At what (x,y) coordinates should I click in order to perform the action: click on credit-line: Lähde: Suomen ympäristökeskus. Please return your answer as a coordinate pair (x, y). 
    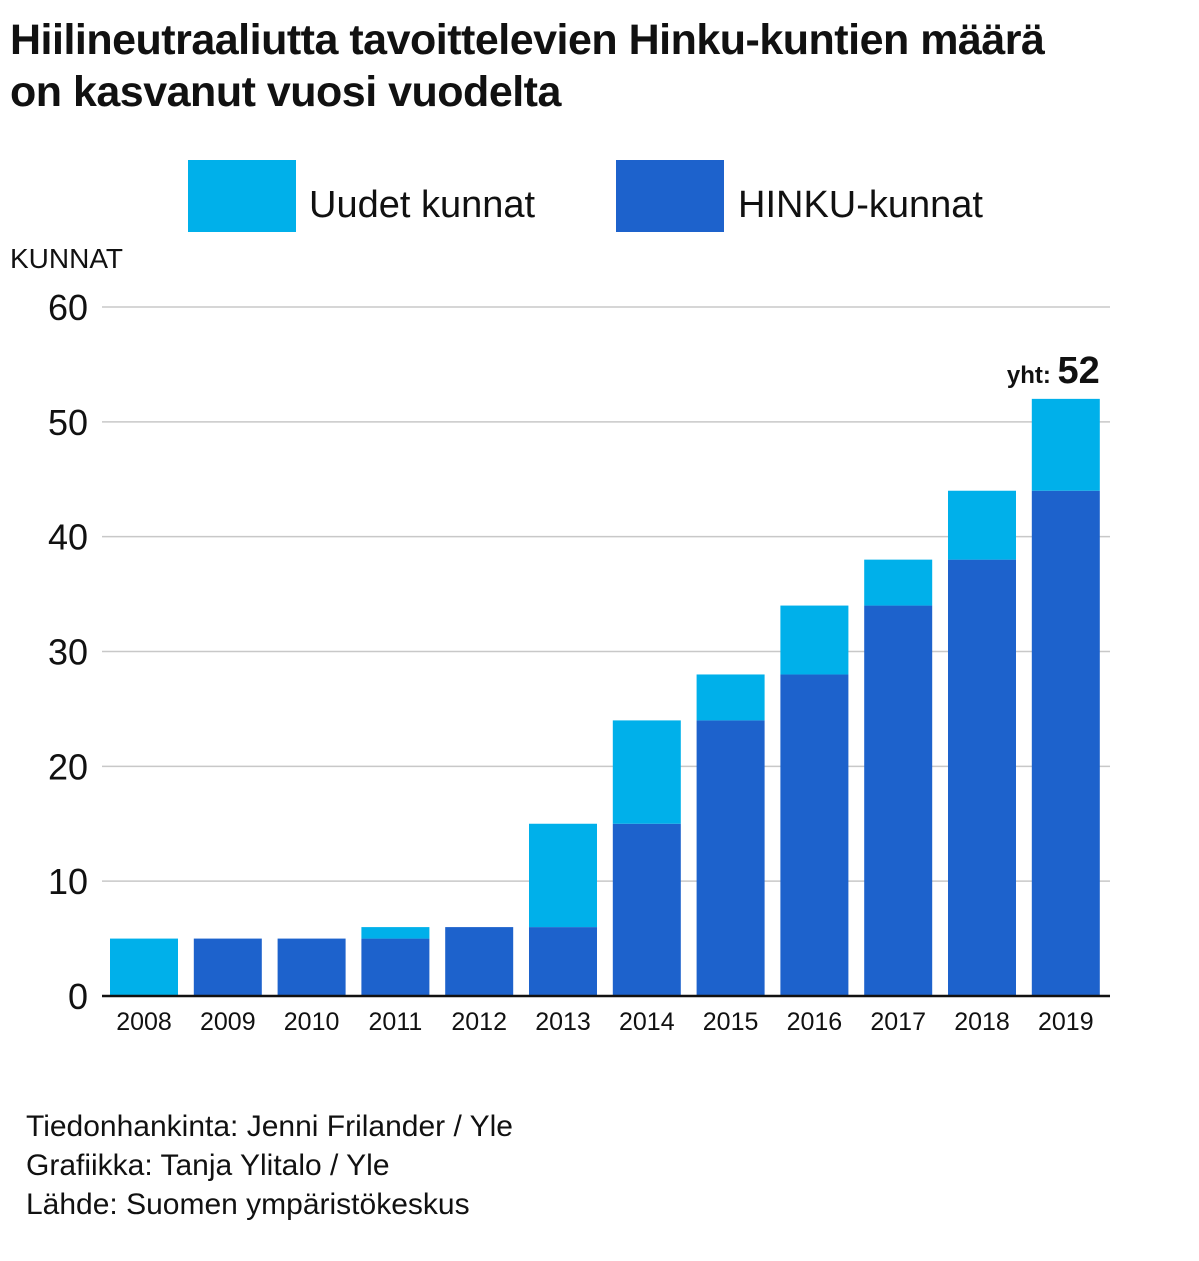
    Looking at the image, I should click on (248, 1204).